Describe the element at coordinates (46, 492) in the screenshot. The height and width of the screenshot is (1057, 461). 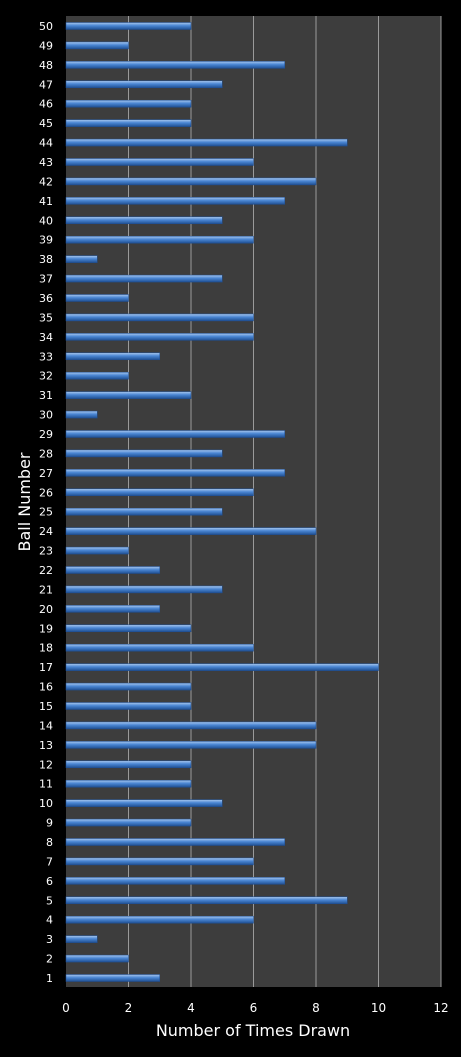
I see `y-tick-label: 26` at that location.